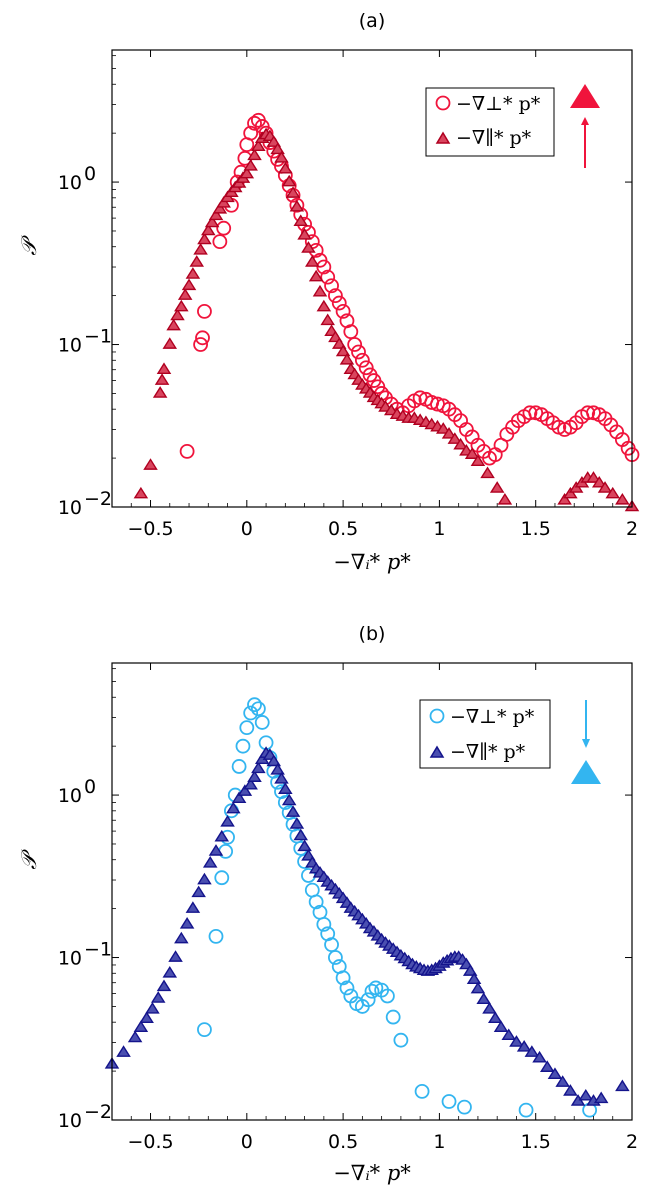 The width and height of the screenshot is (655, 1201). I want to click on panel-a-legend-triangle-icon, so click(443, 137).